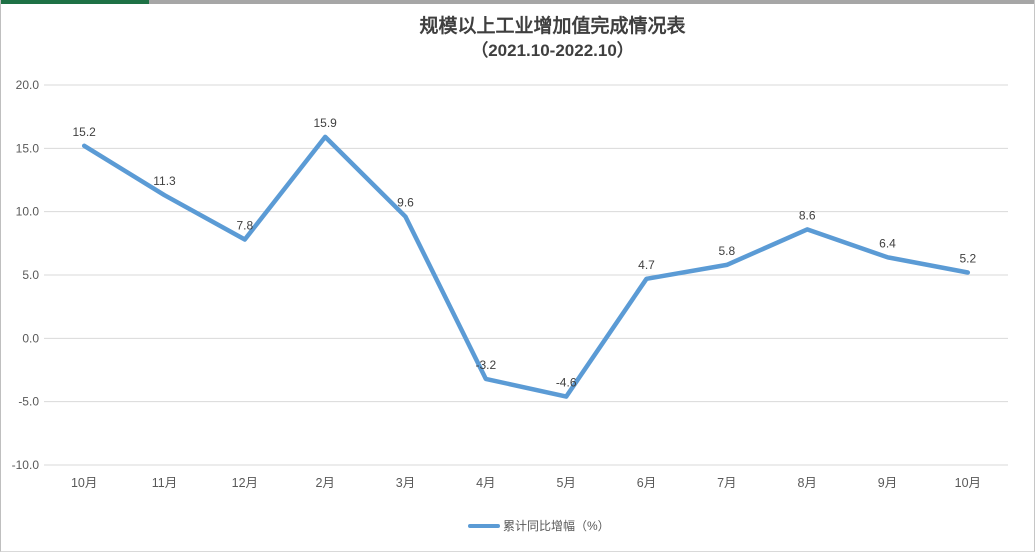 The width and height of the screenshot is (1035, 552). Describe the element at coordinates (30, 275) in the screenshot. I see `y-axis-tick-label: 5.0` at that location.